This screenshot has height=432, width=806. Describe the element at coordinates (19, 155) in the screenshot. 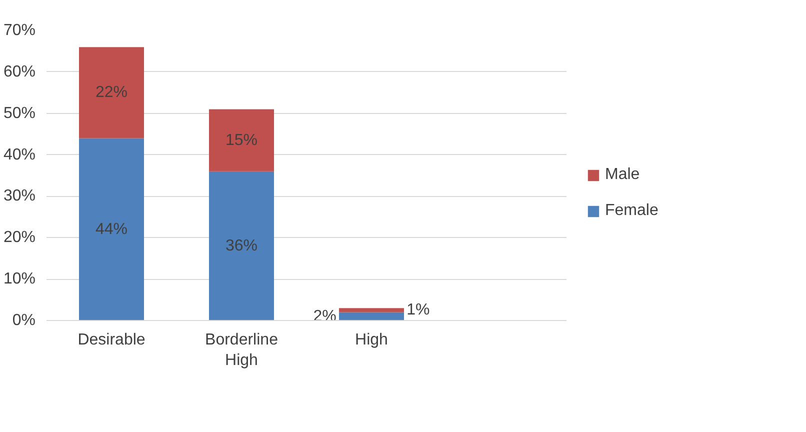

I see `y-tick-label: 40%` at that location.